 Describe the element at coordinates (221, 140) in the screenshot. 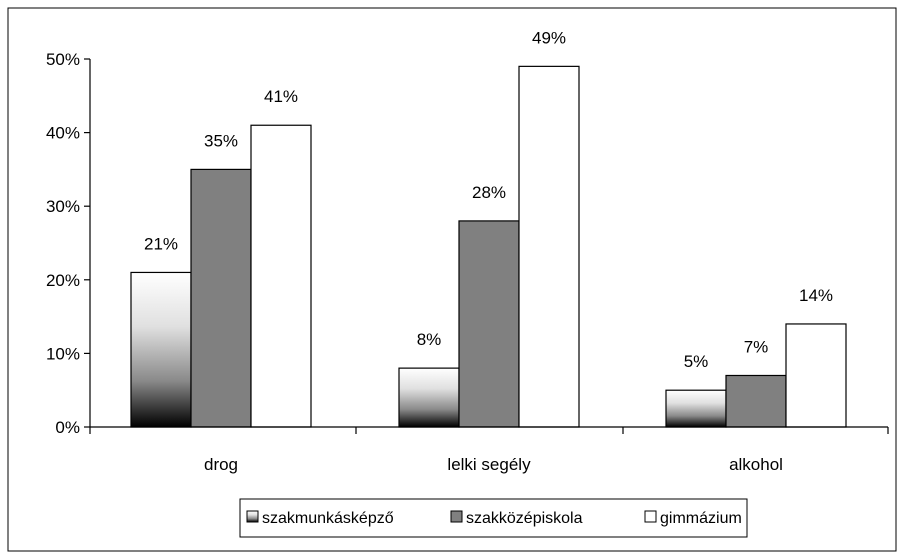

I see `data-label: 35%` at that location.